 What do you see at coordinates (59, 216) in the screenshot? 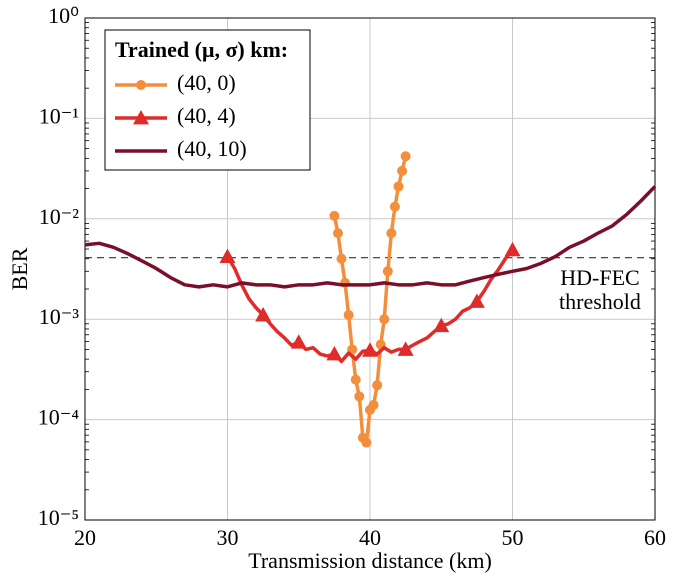
I see `y-tick-label: 10⁻²` at bounding box center [59, 216].